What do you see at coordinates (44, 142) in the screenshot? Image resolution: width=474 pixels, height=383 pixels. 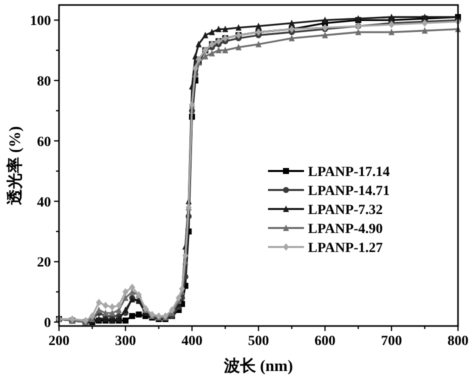 I see `y-tick-label: 60` at bounding box center [44, 142].